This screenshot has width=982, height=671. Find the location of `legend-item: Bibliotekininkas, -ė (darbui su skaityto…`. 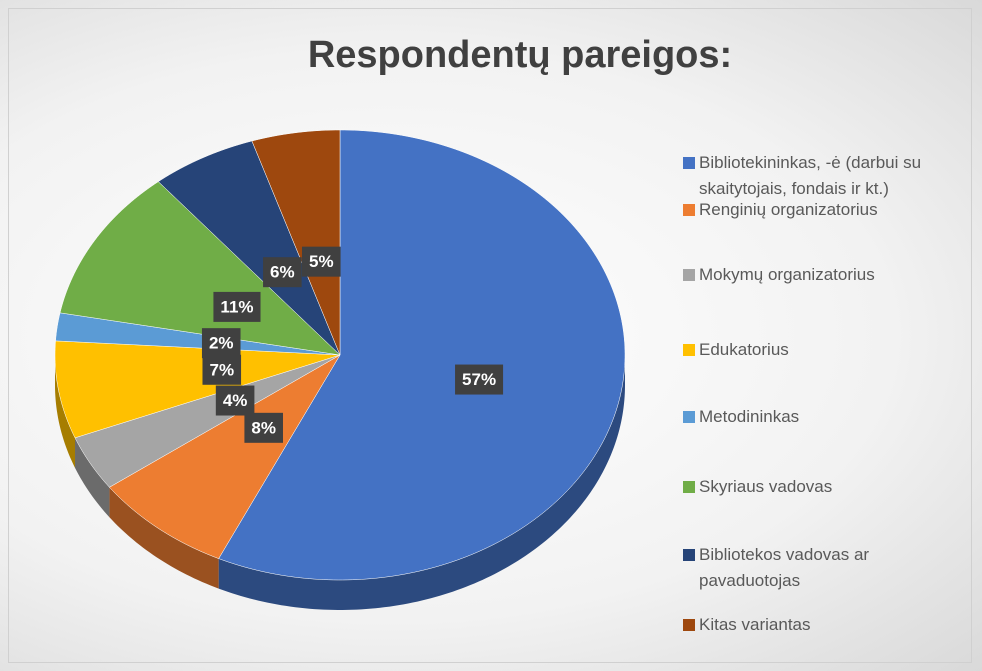

legend-item: Bibliotekininkas, -ė (darbui su skaityto… is located at coordinates (828, 176).